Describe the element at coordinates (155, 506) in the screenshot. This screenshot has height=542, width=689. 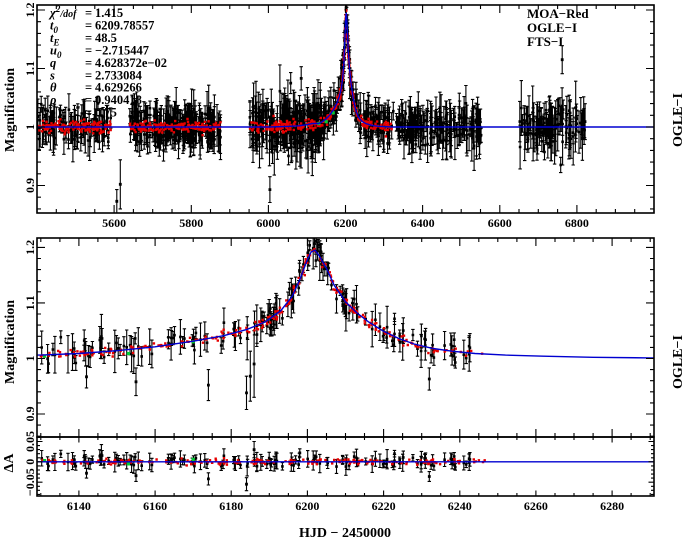
I see `x-tick-label: 6160` at that location.